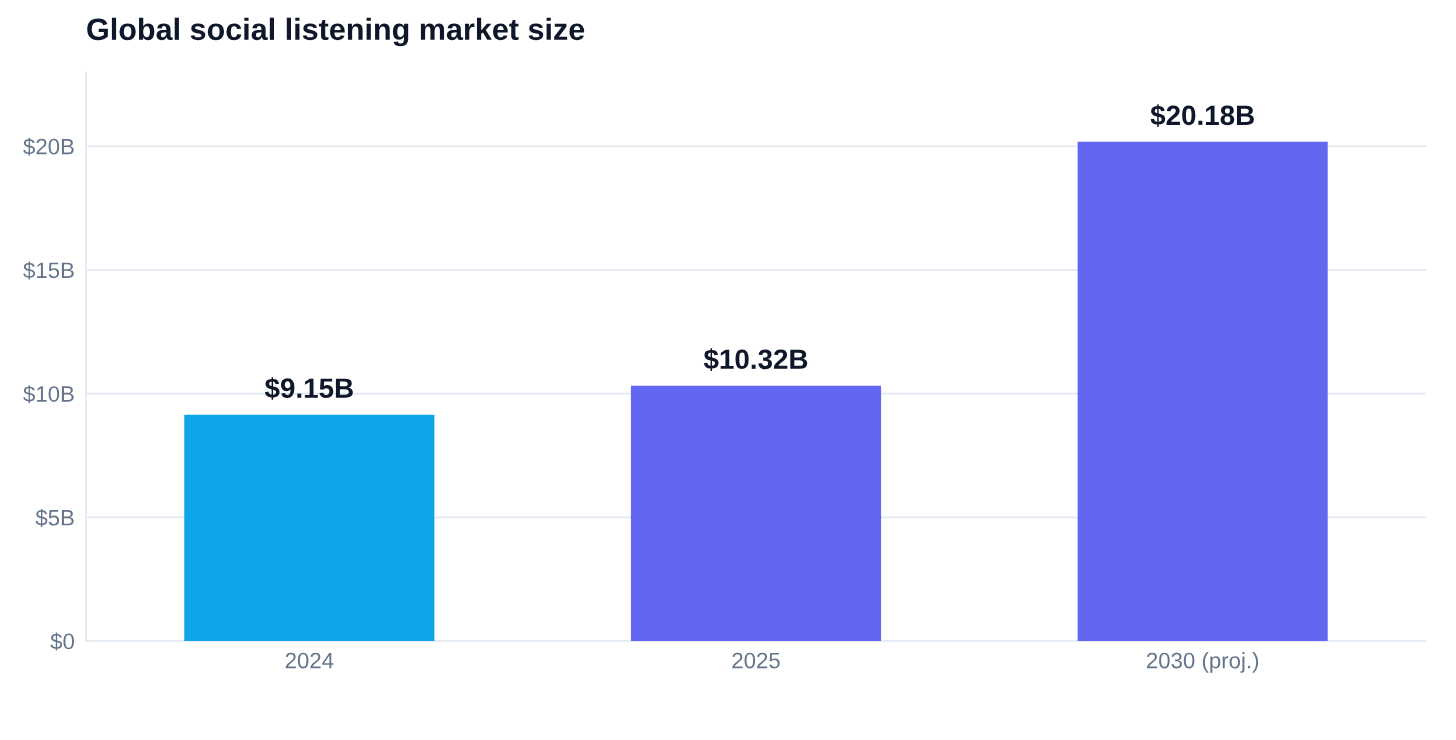 Image resolution: width=1456 pixels, height=740 pixels. What do you see at coordinates (48, 146) in the screenshot?
I see `y-tick-label: $20B` at bounding box center [48, 146].